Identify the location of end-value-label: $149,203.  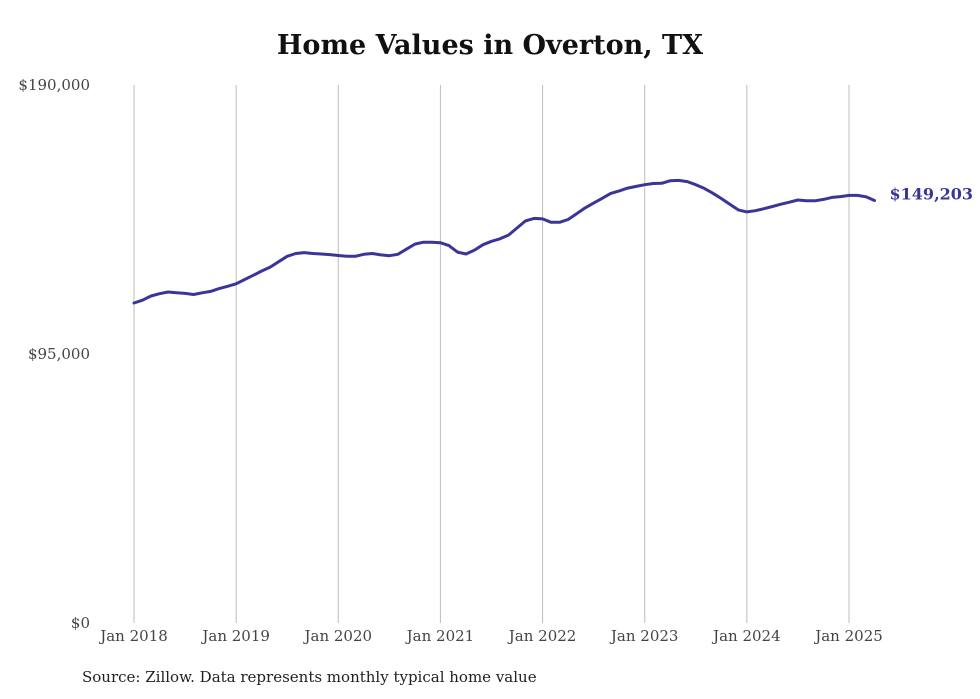
(932, 194).